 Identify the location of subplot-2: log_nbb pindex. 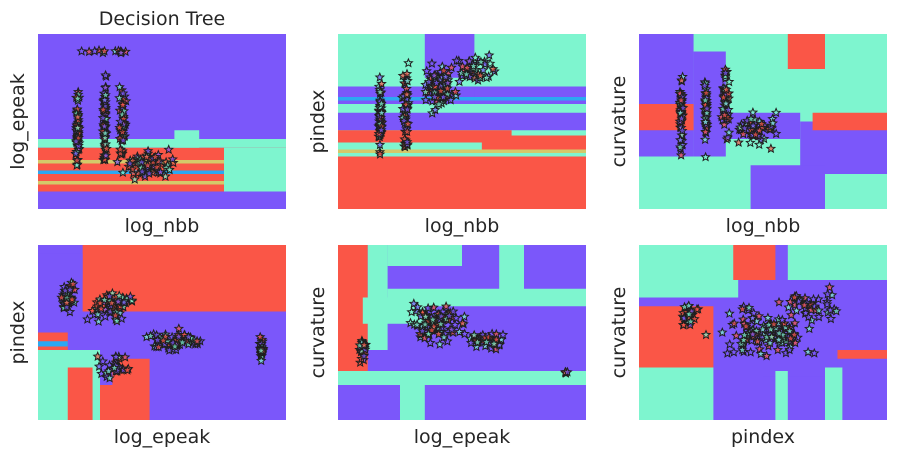
(446, 135).